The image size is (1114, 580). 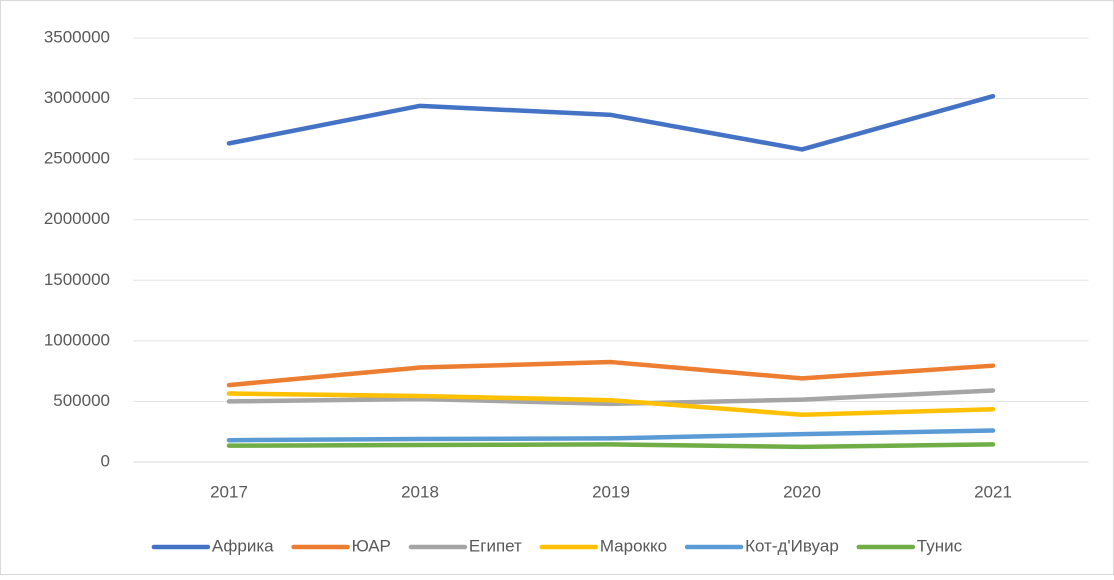 What do you see at coordinates (371, 545) in the screenshot?
I see `legend-label: ЮАР` at bounding box center [371, 545].